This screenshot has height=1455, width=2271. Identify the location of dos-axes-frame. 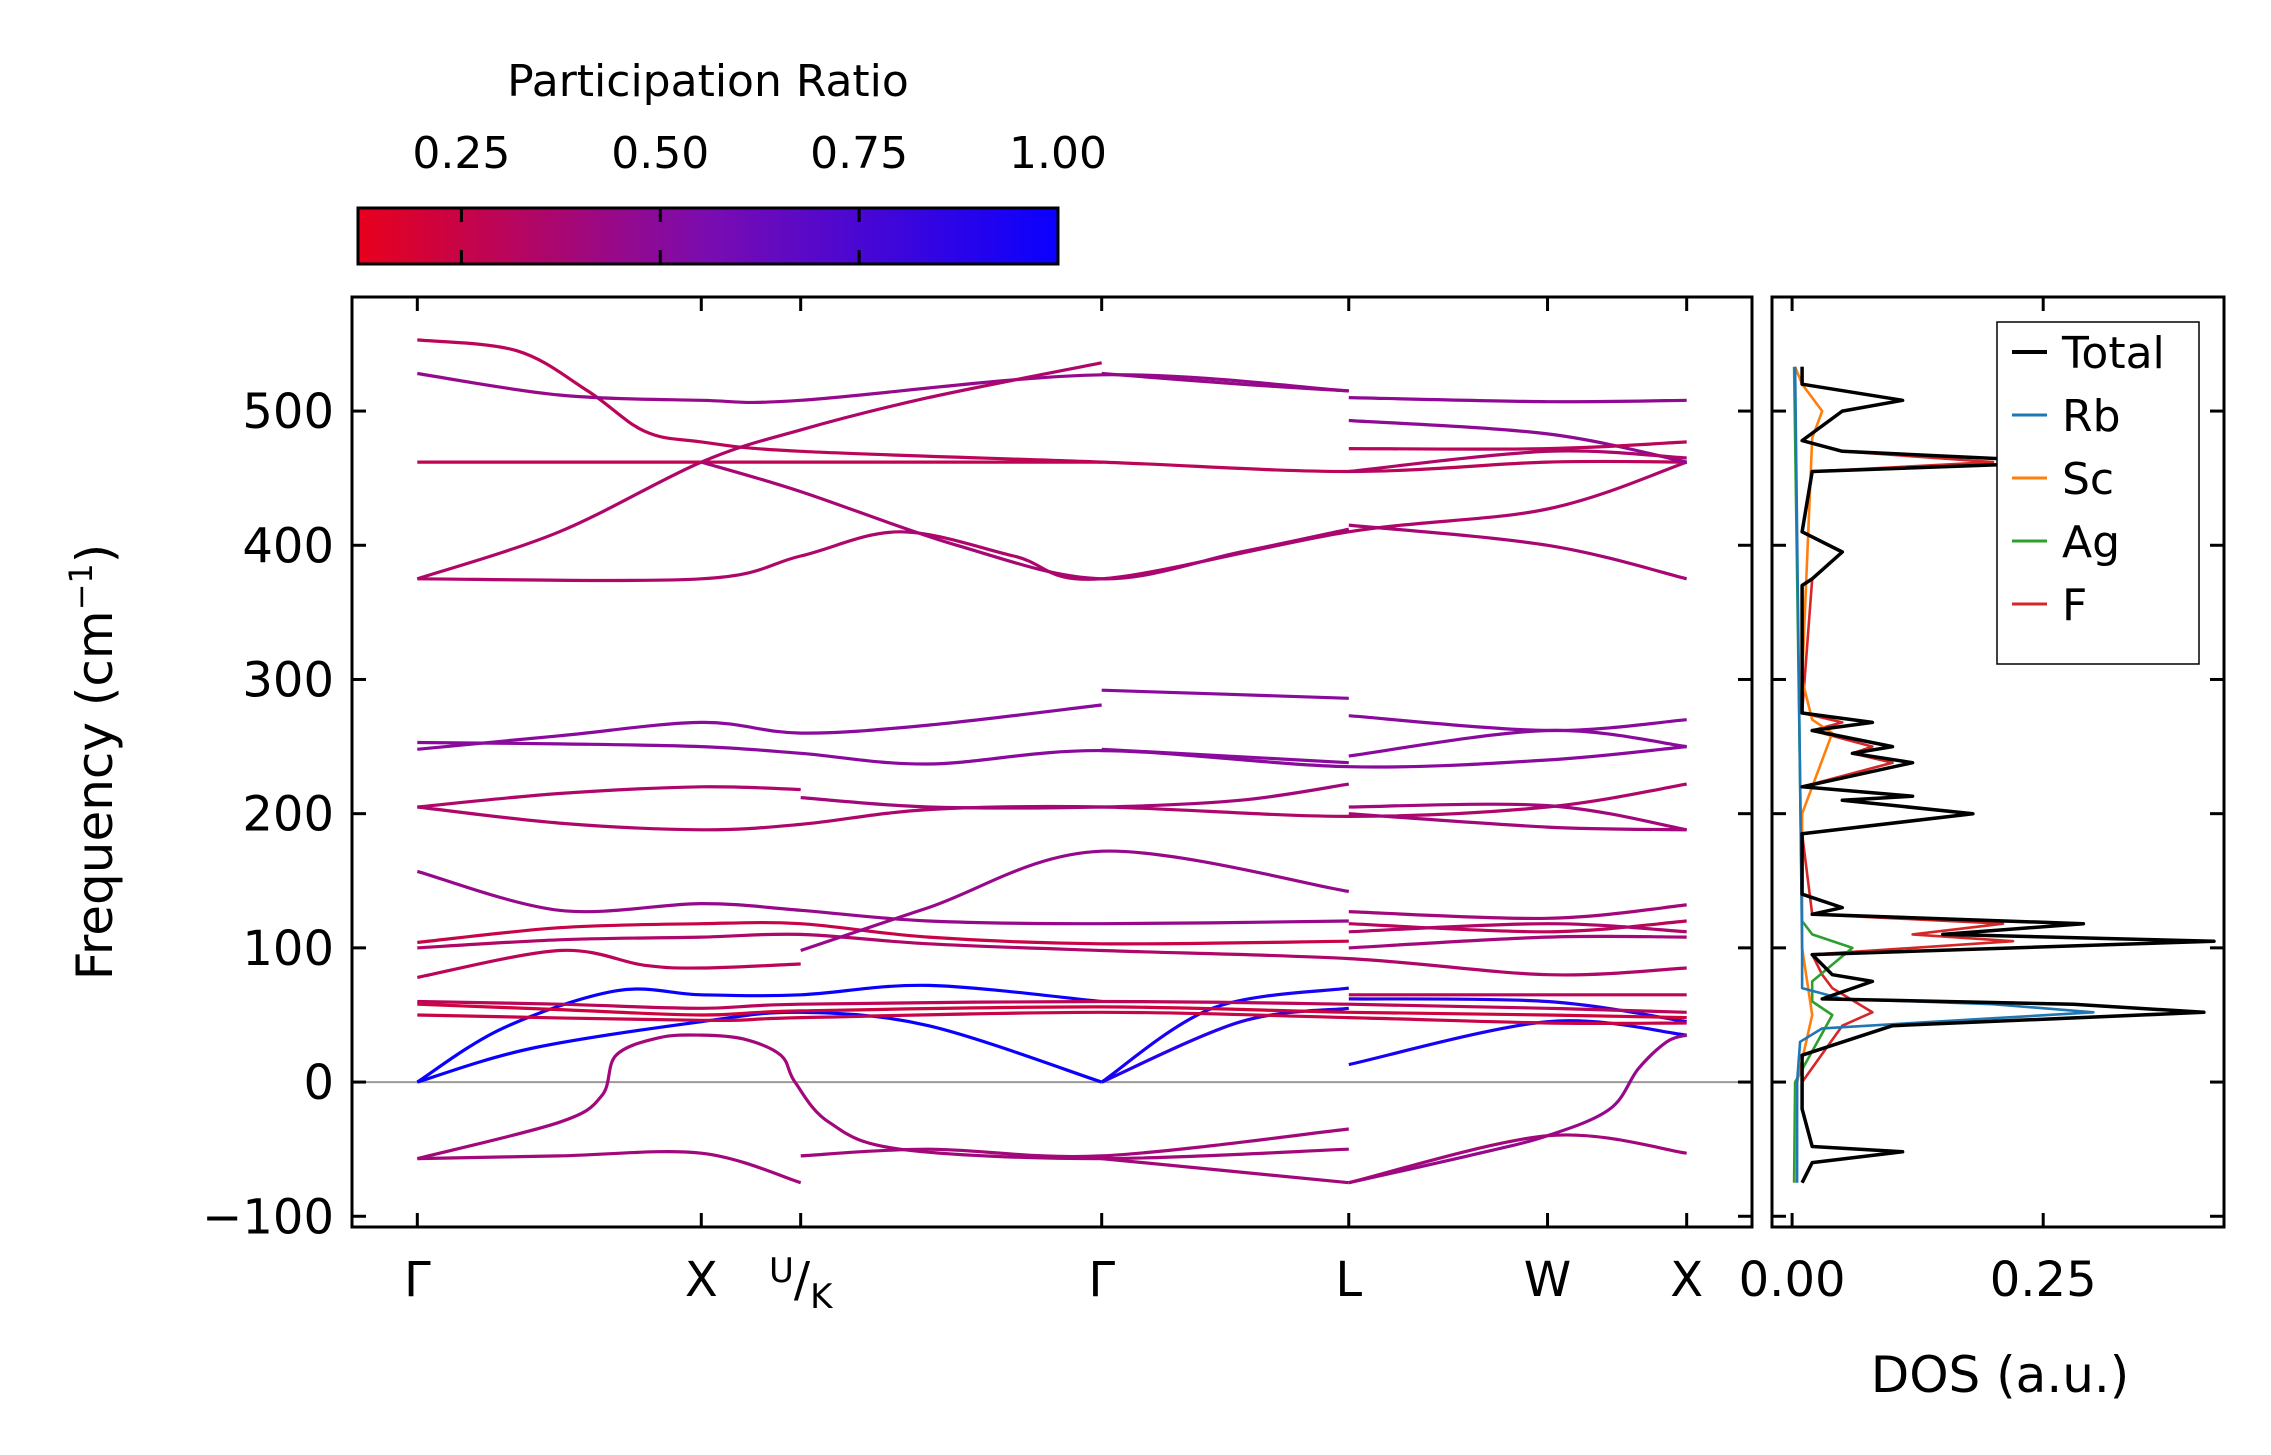
(1998, 762).